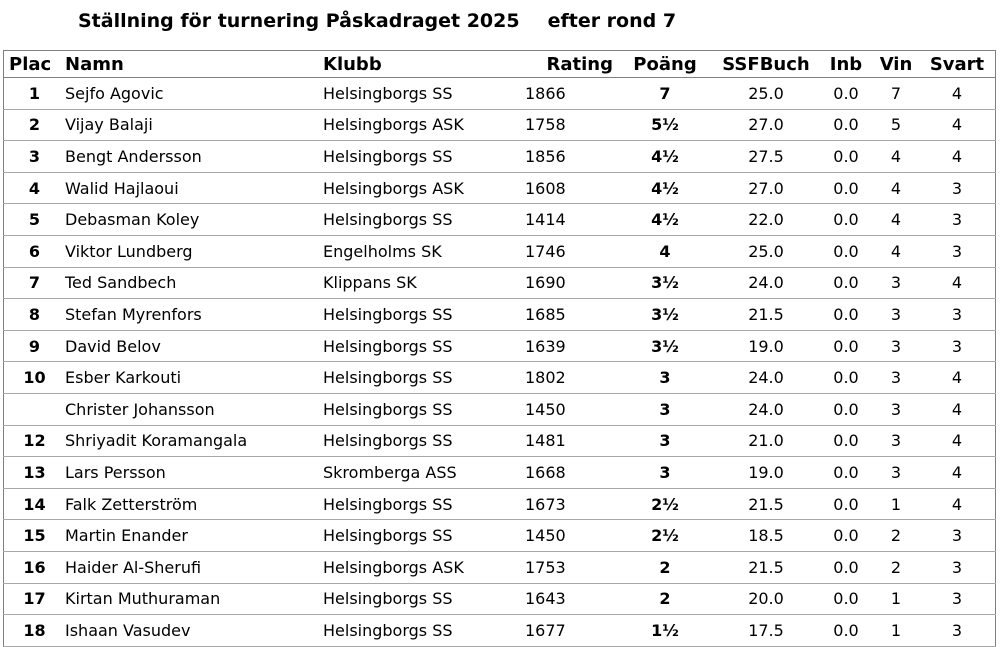 Image resolution: width=1000 pixels, height=647 pixels. What do you see at coordinates (34, 599) in the screenshot?
I see `cell-plac: 17` at bounding box center [34, 599].